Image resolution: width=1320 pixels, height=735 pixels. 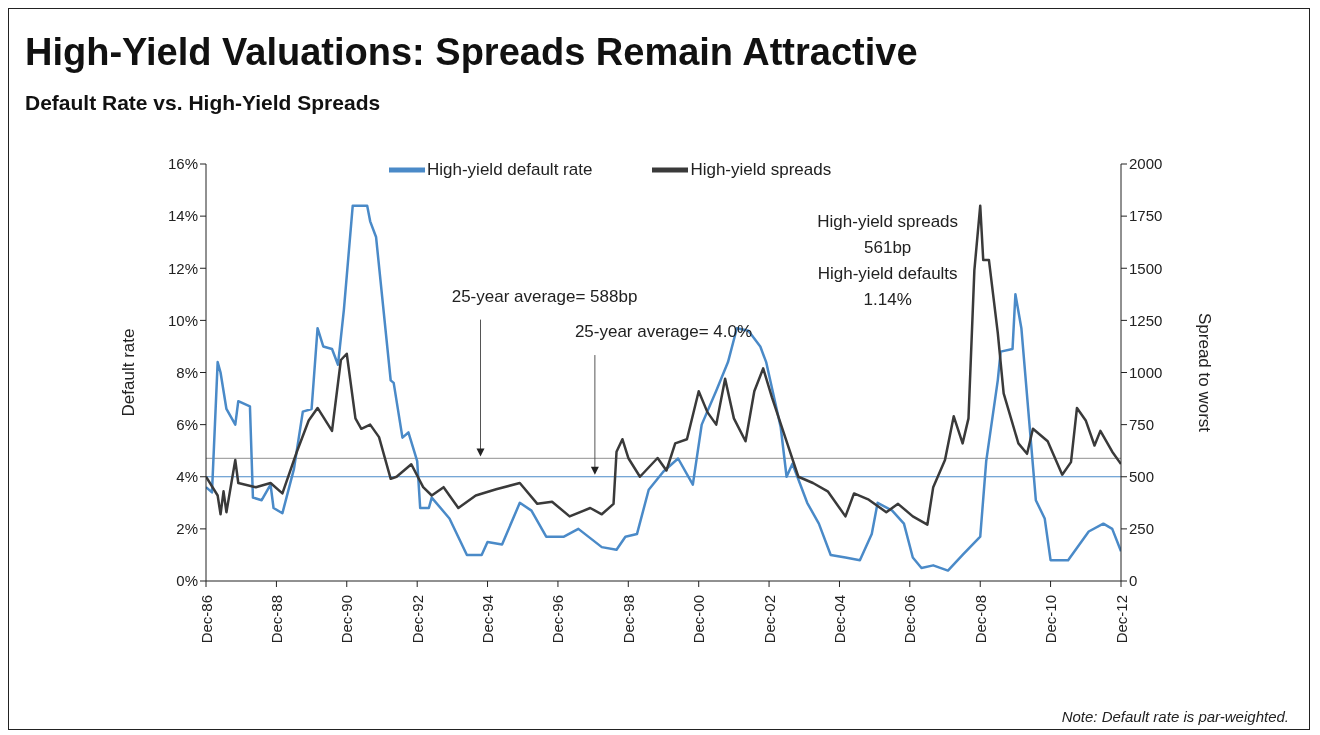 I want to click on x-tick-label: Dec-08, so click(x=980, y=619).